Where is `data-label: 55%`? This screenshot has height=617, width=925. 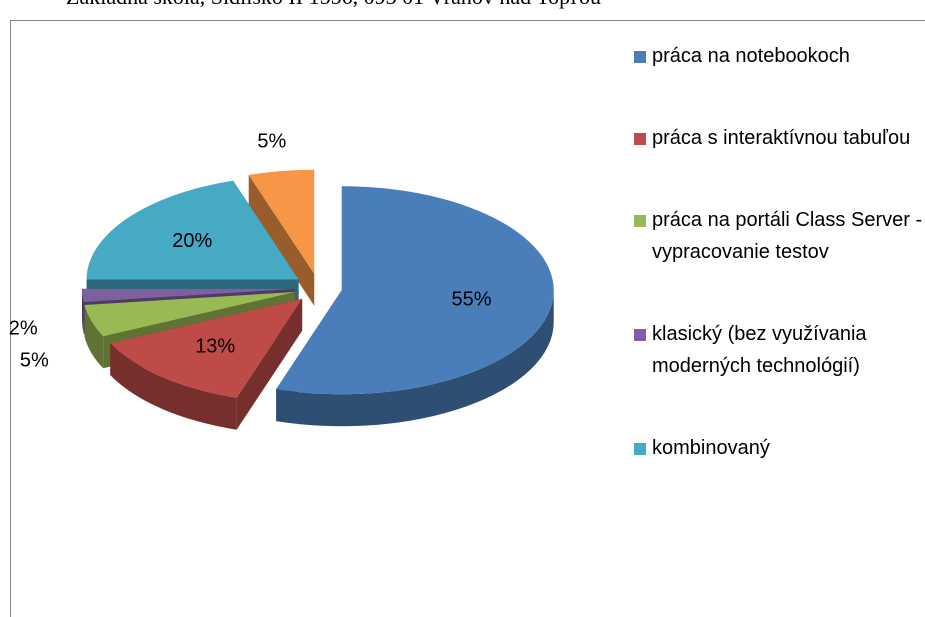 data-label: 55% is located at coordinates (472, 300).